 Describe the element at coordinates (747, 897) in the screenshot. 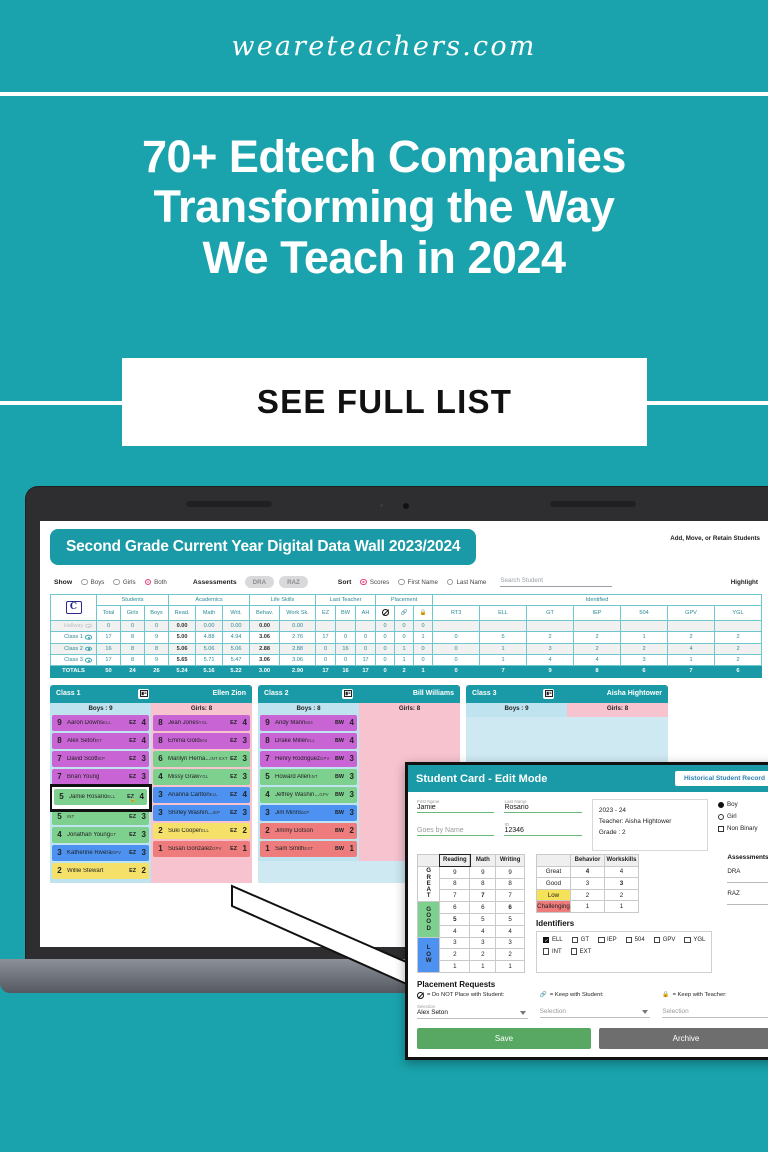

I see `assessment-field-raz: RAZ` at that location.